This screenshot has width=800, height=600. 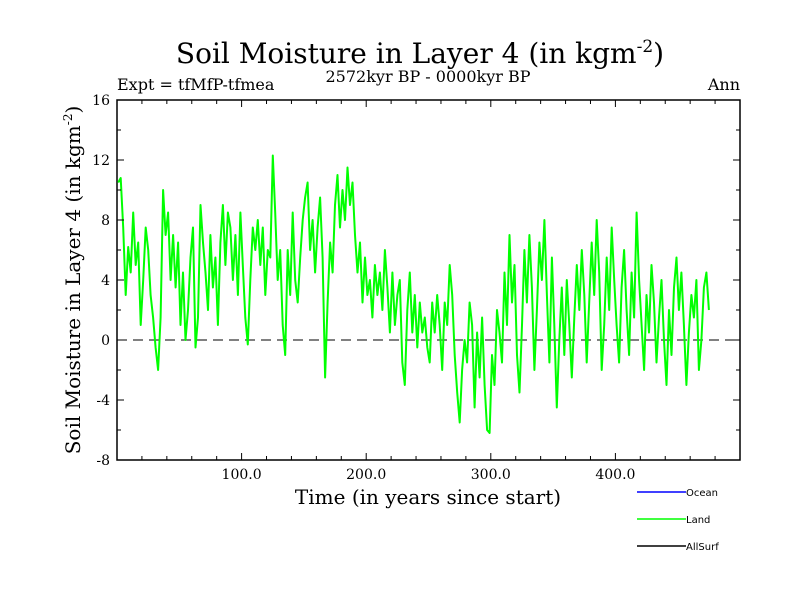 What do you see at coordinates (702, 547) in the screenshot?
I see `legend-label-allsurf: AllSurf` at bounding box center [702, 547].